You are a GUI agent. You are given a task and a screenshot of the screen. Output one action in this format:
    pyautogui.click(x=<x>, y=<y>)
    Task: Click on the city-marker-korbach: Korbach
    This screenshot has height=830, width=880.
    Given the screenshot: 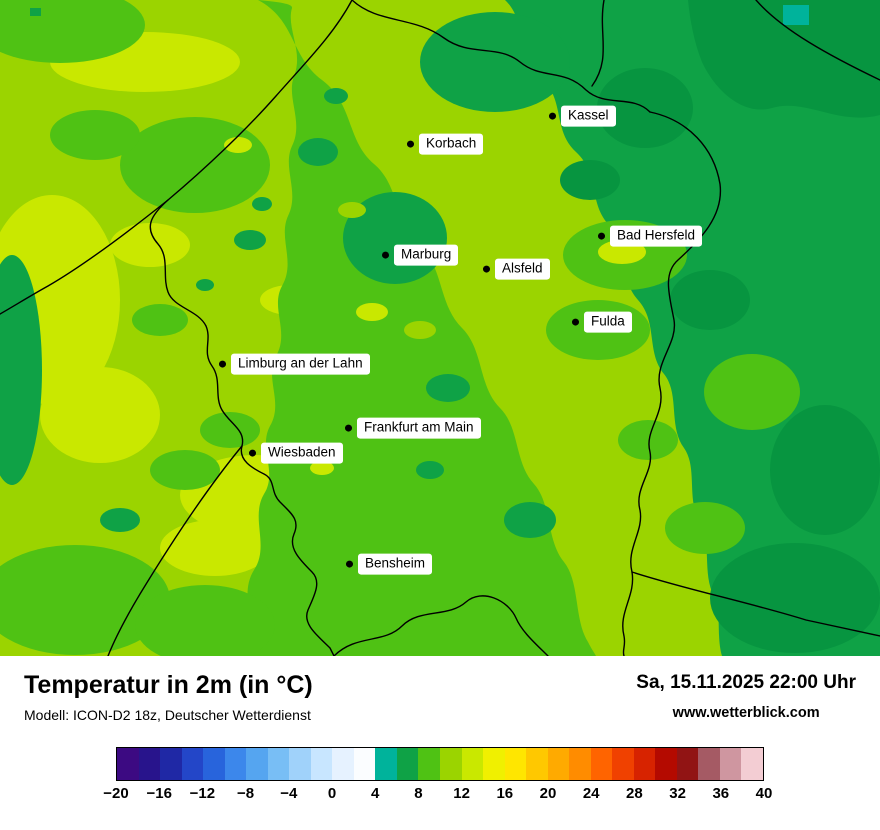 What is the action you would take?
    pyautogui.click(x=445, y=144)
    